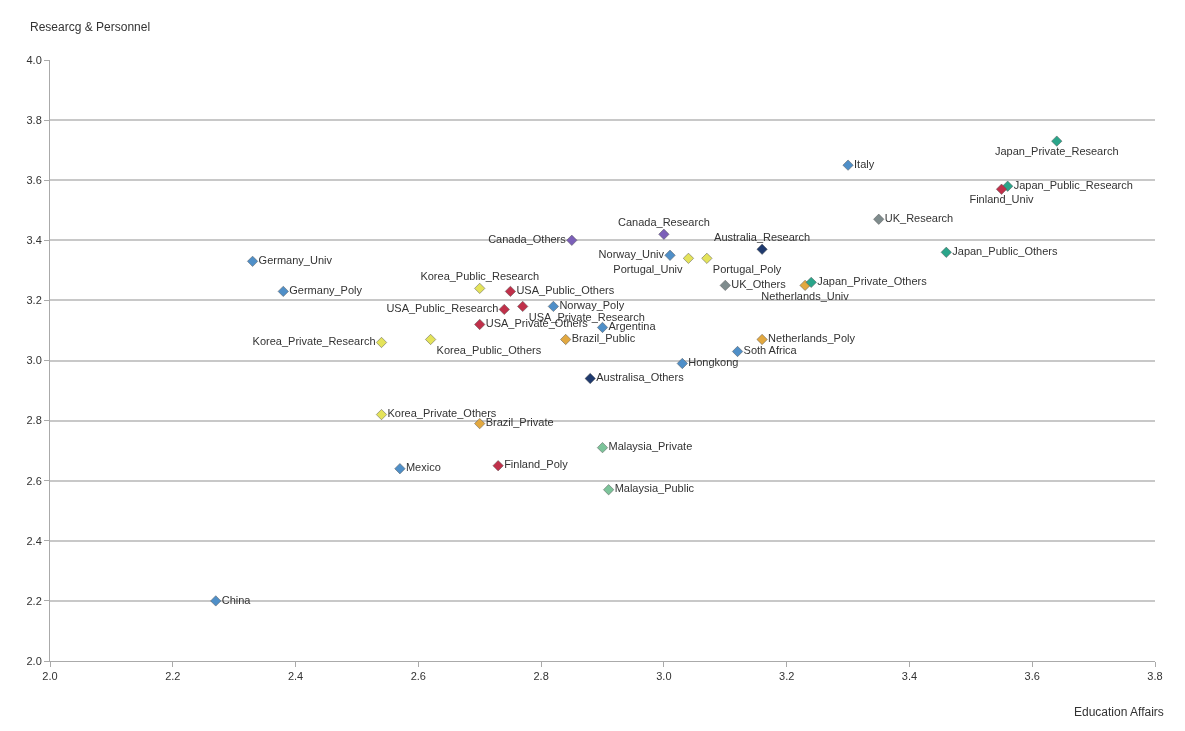 This screenshot has height=731, width=1185. I want to click on series-label: USA_Public_Research, so click(442, 308).